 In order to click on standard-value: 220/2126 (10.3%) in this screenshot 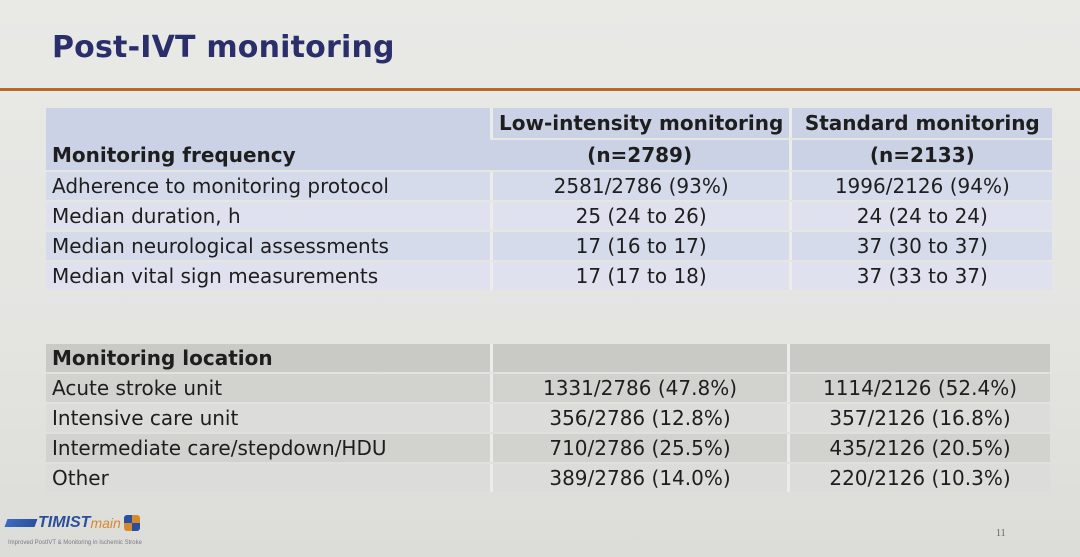, I will do `click(918, 478)`.